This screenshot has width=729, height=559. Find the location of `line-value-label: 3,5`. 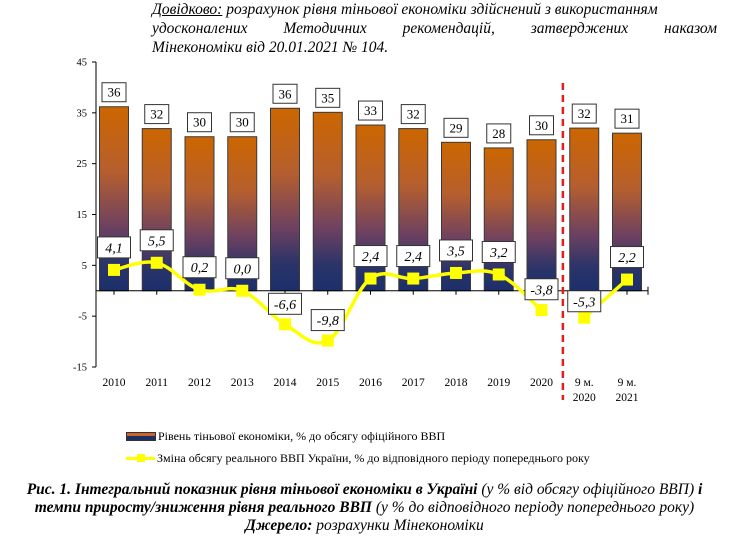

line-value-label: 3,5 is located at coordinates (455, 251).